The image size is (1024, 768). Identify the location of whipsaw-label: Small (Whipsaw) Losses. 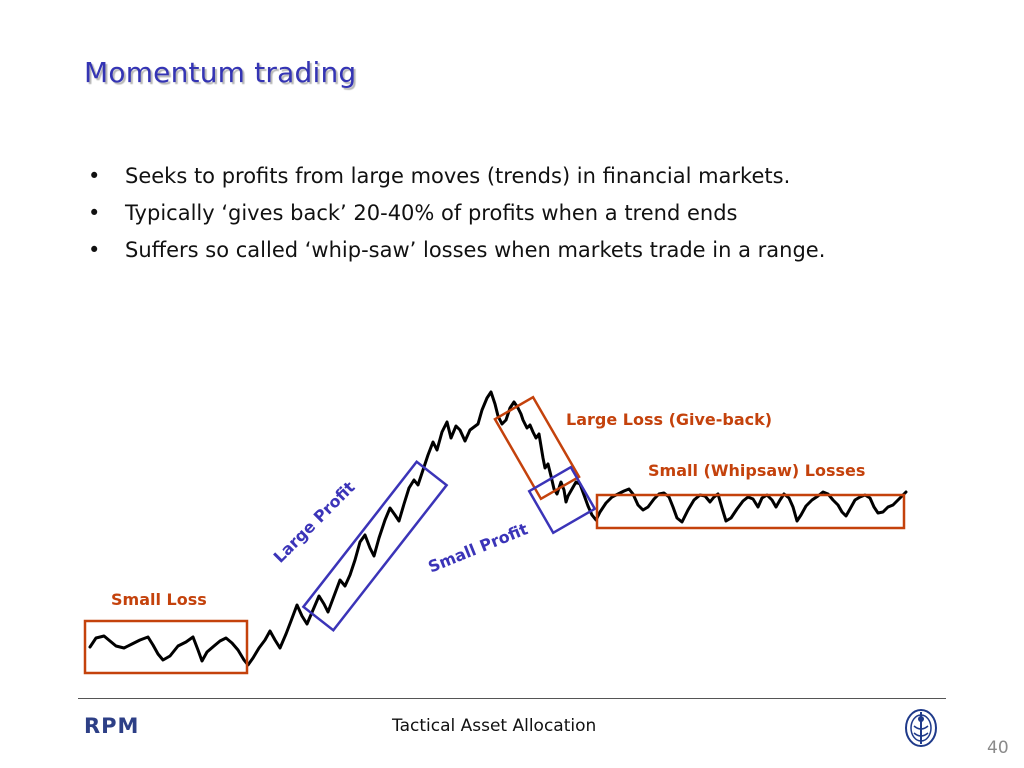
(756, 470).